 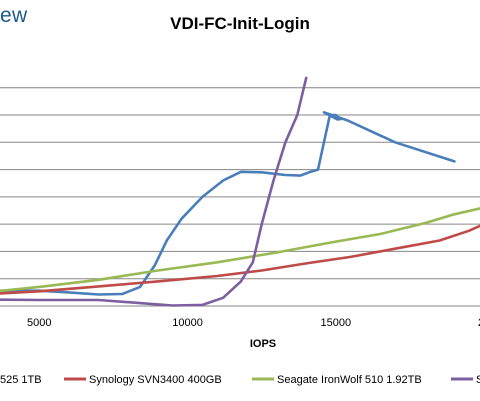 I want to click on x-tick-label-1: 10000, so click(x=187, y=323).